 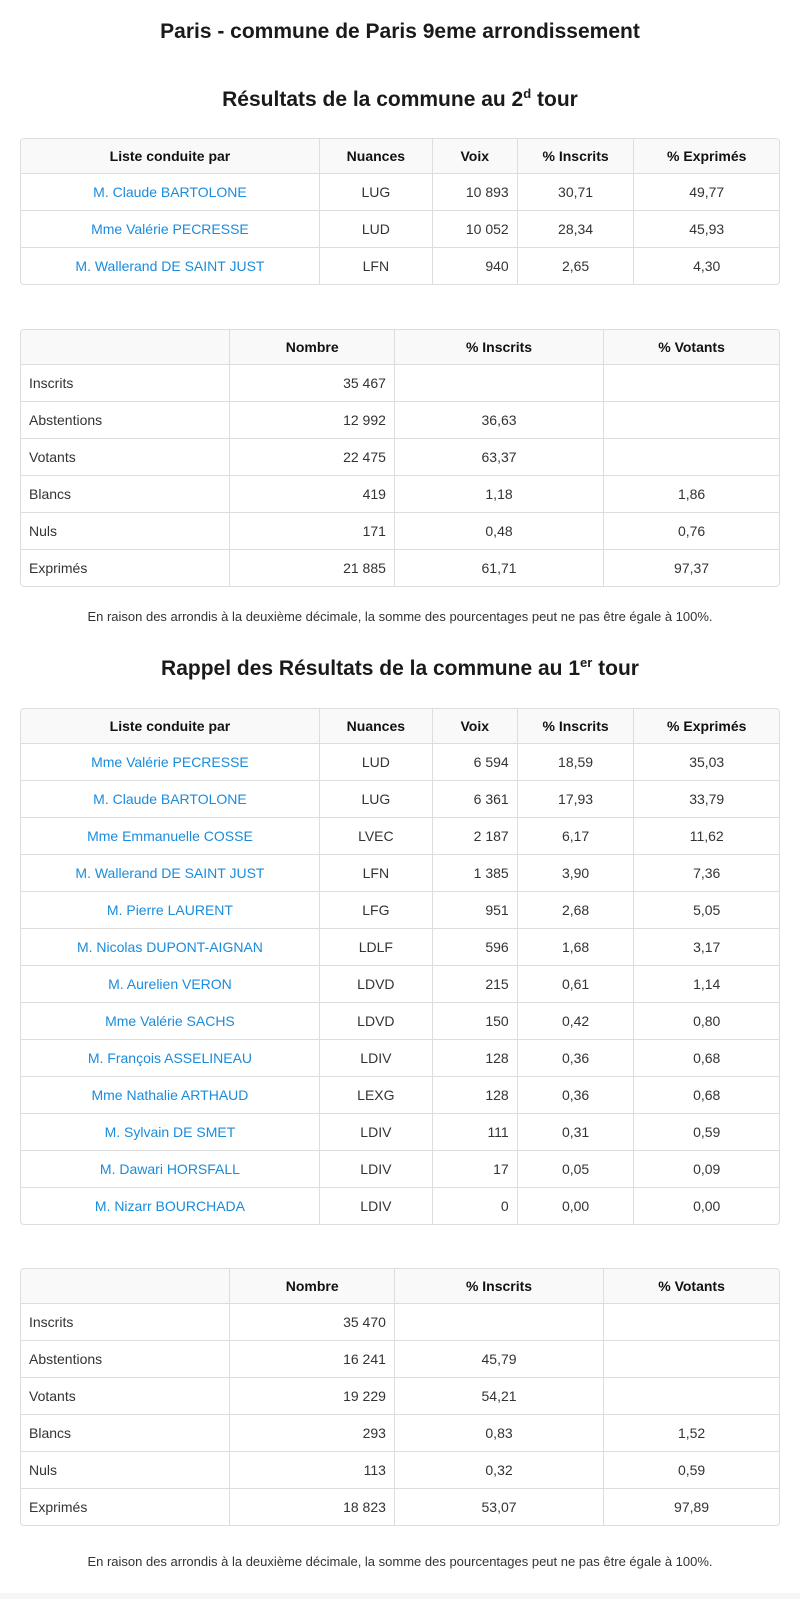 I want to click on candidate-link: M. François ASSELINEAU, so click(x=170, y=1058).